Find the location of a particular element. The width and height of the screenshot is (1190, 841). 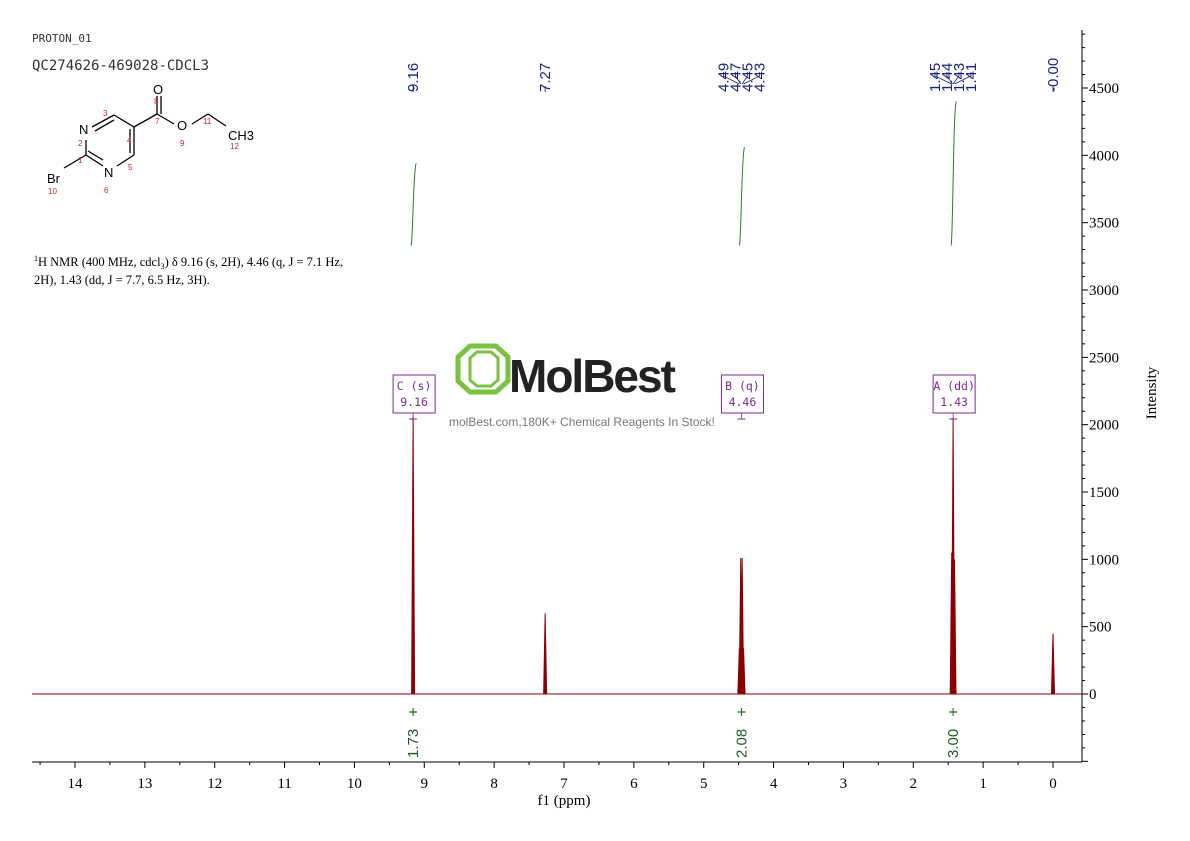

atom-number-2: 2 is located at coordinates (80, 143).